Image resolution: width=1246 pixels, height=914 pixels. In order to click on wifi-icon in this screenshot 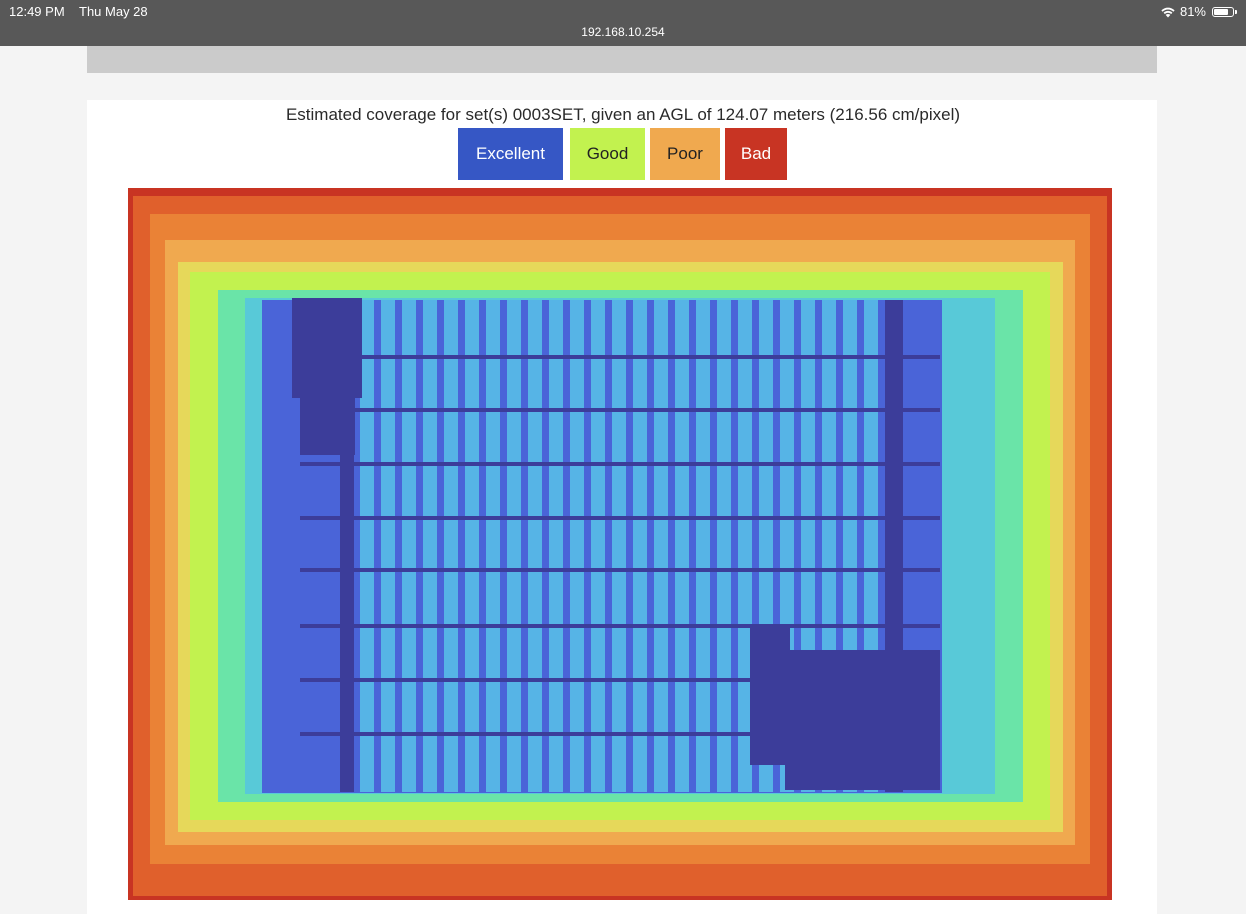, I will do `click(1168, 12)`.